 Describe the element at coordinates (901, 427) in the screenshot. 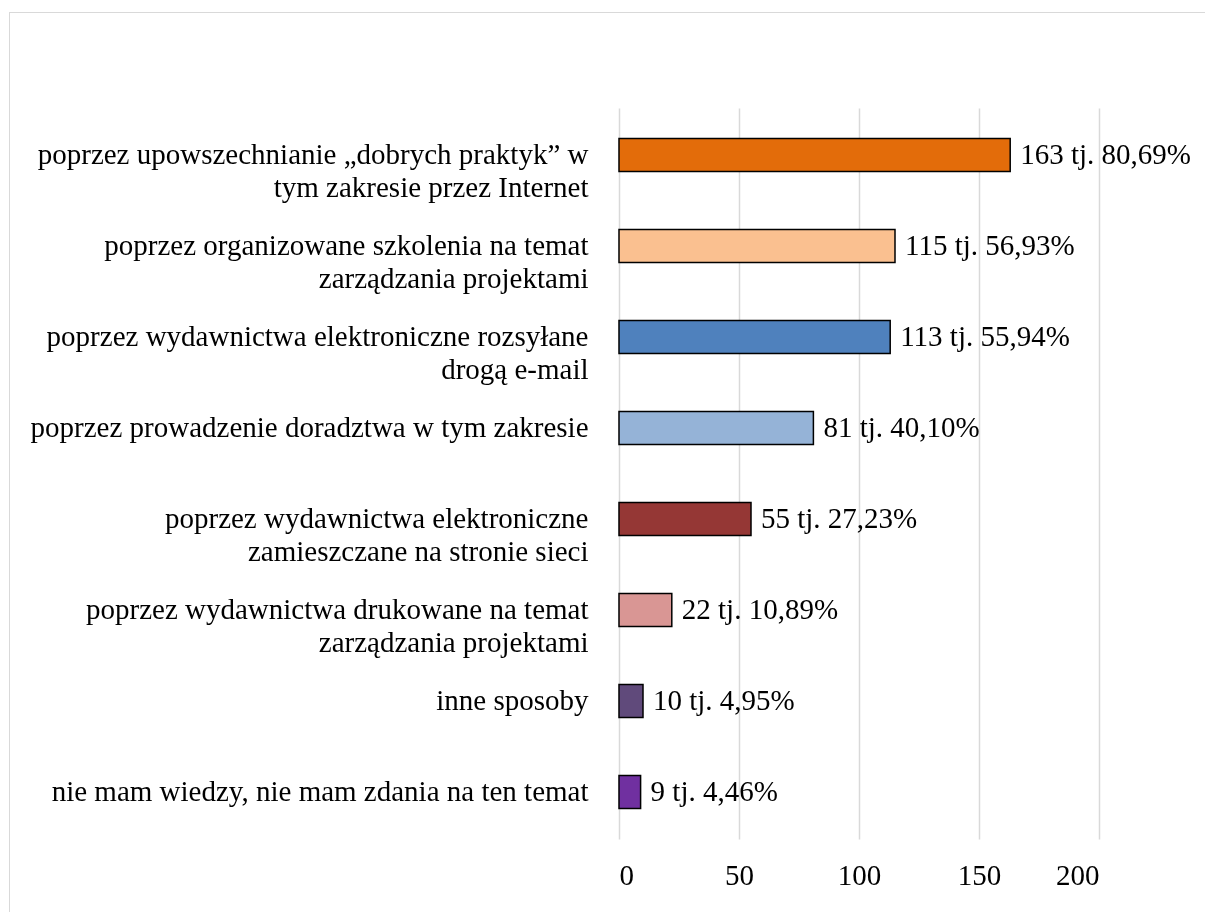

I see `data-label: 81 tj. 40,10%` at that location.